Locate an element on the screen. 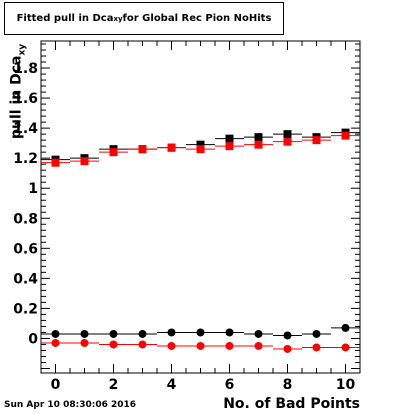 The image size is (400, 414). y-tick-label: 0.8 is located at coordinates (25, 219).